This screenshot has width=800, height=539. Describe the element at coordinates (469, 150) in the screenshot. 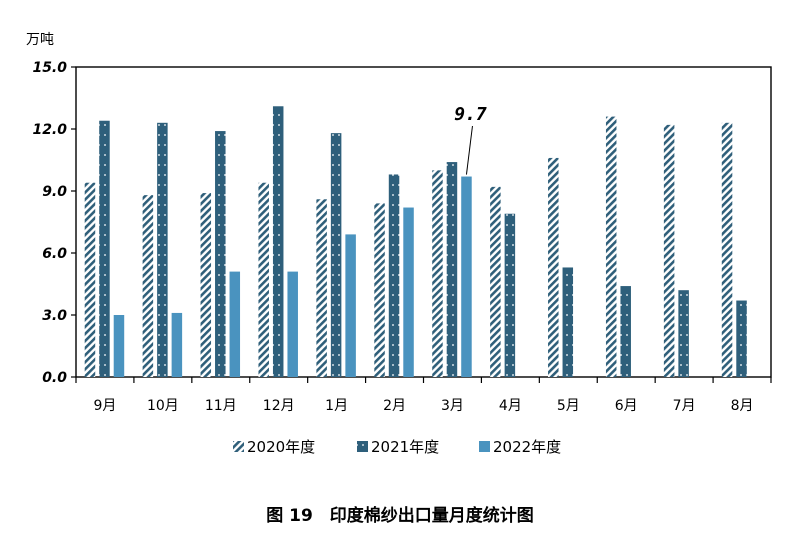

I see `annotation-leader-line` at that location.